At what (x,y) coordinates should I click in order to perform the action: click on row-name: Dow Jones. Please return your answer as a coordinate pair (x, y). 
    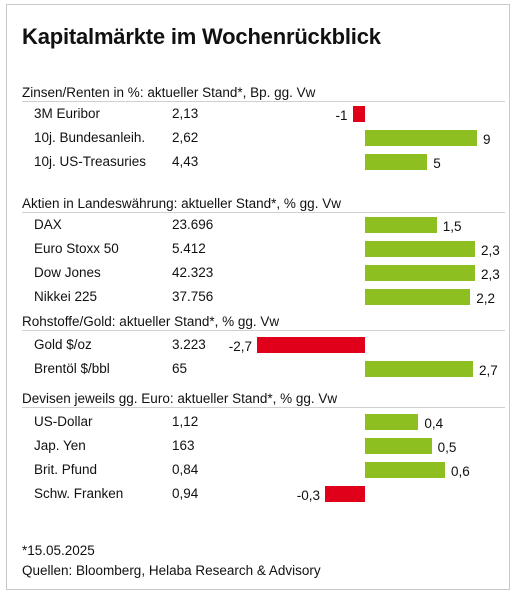
    Looking at the image, I should click on (67, 272).